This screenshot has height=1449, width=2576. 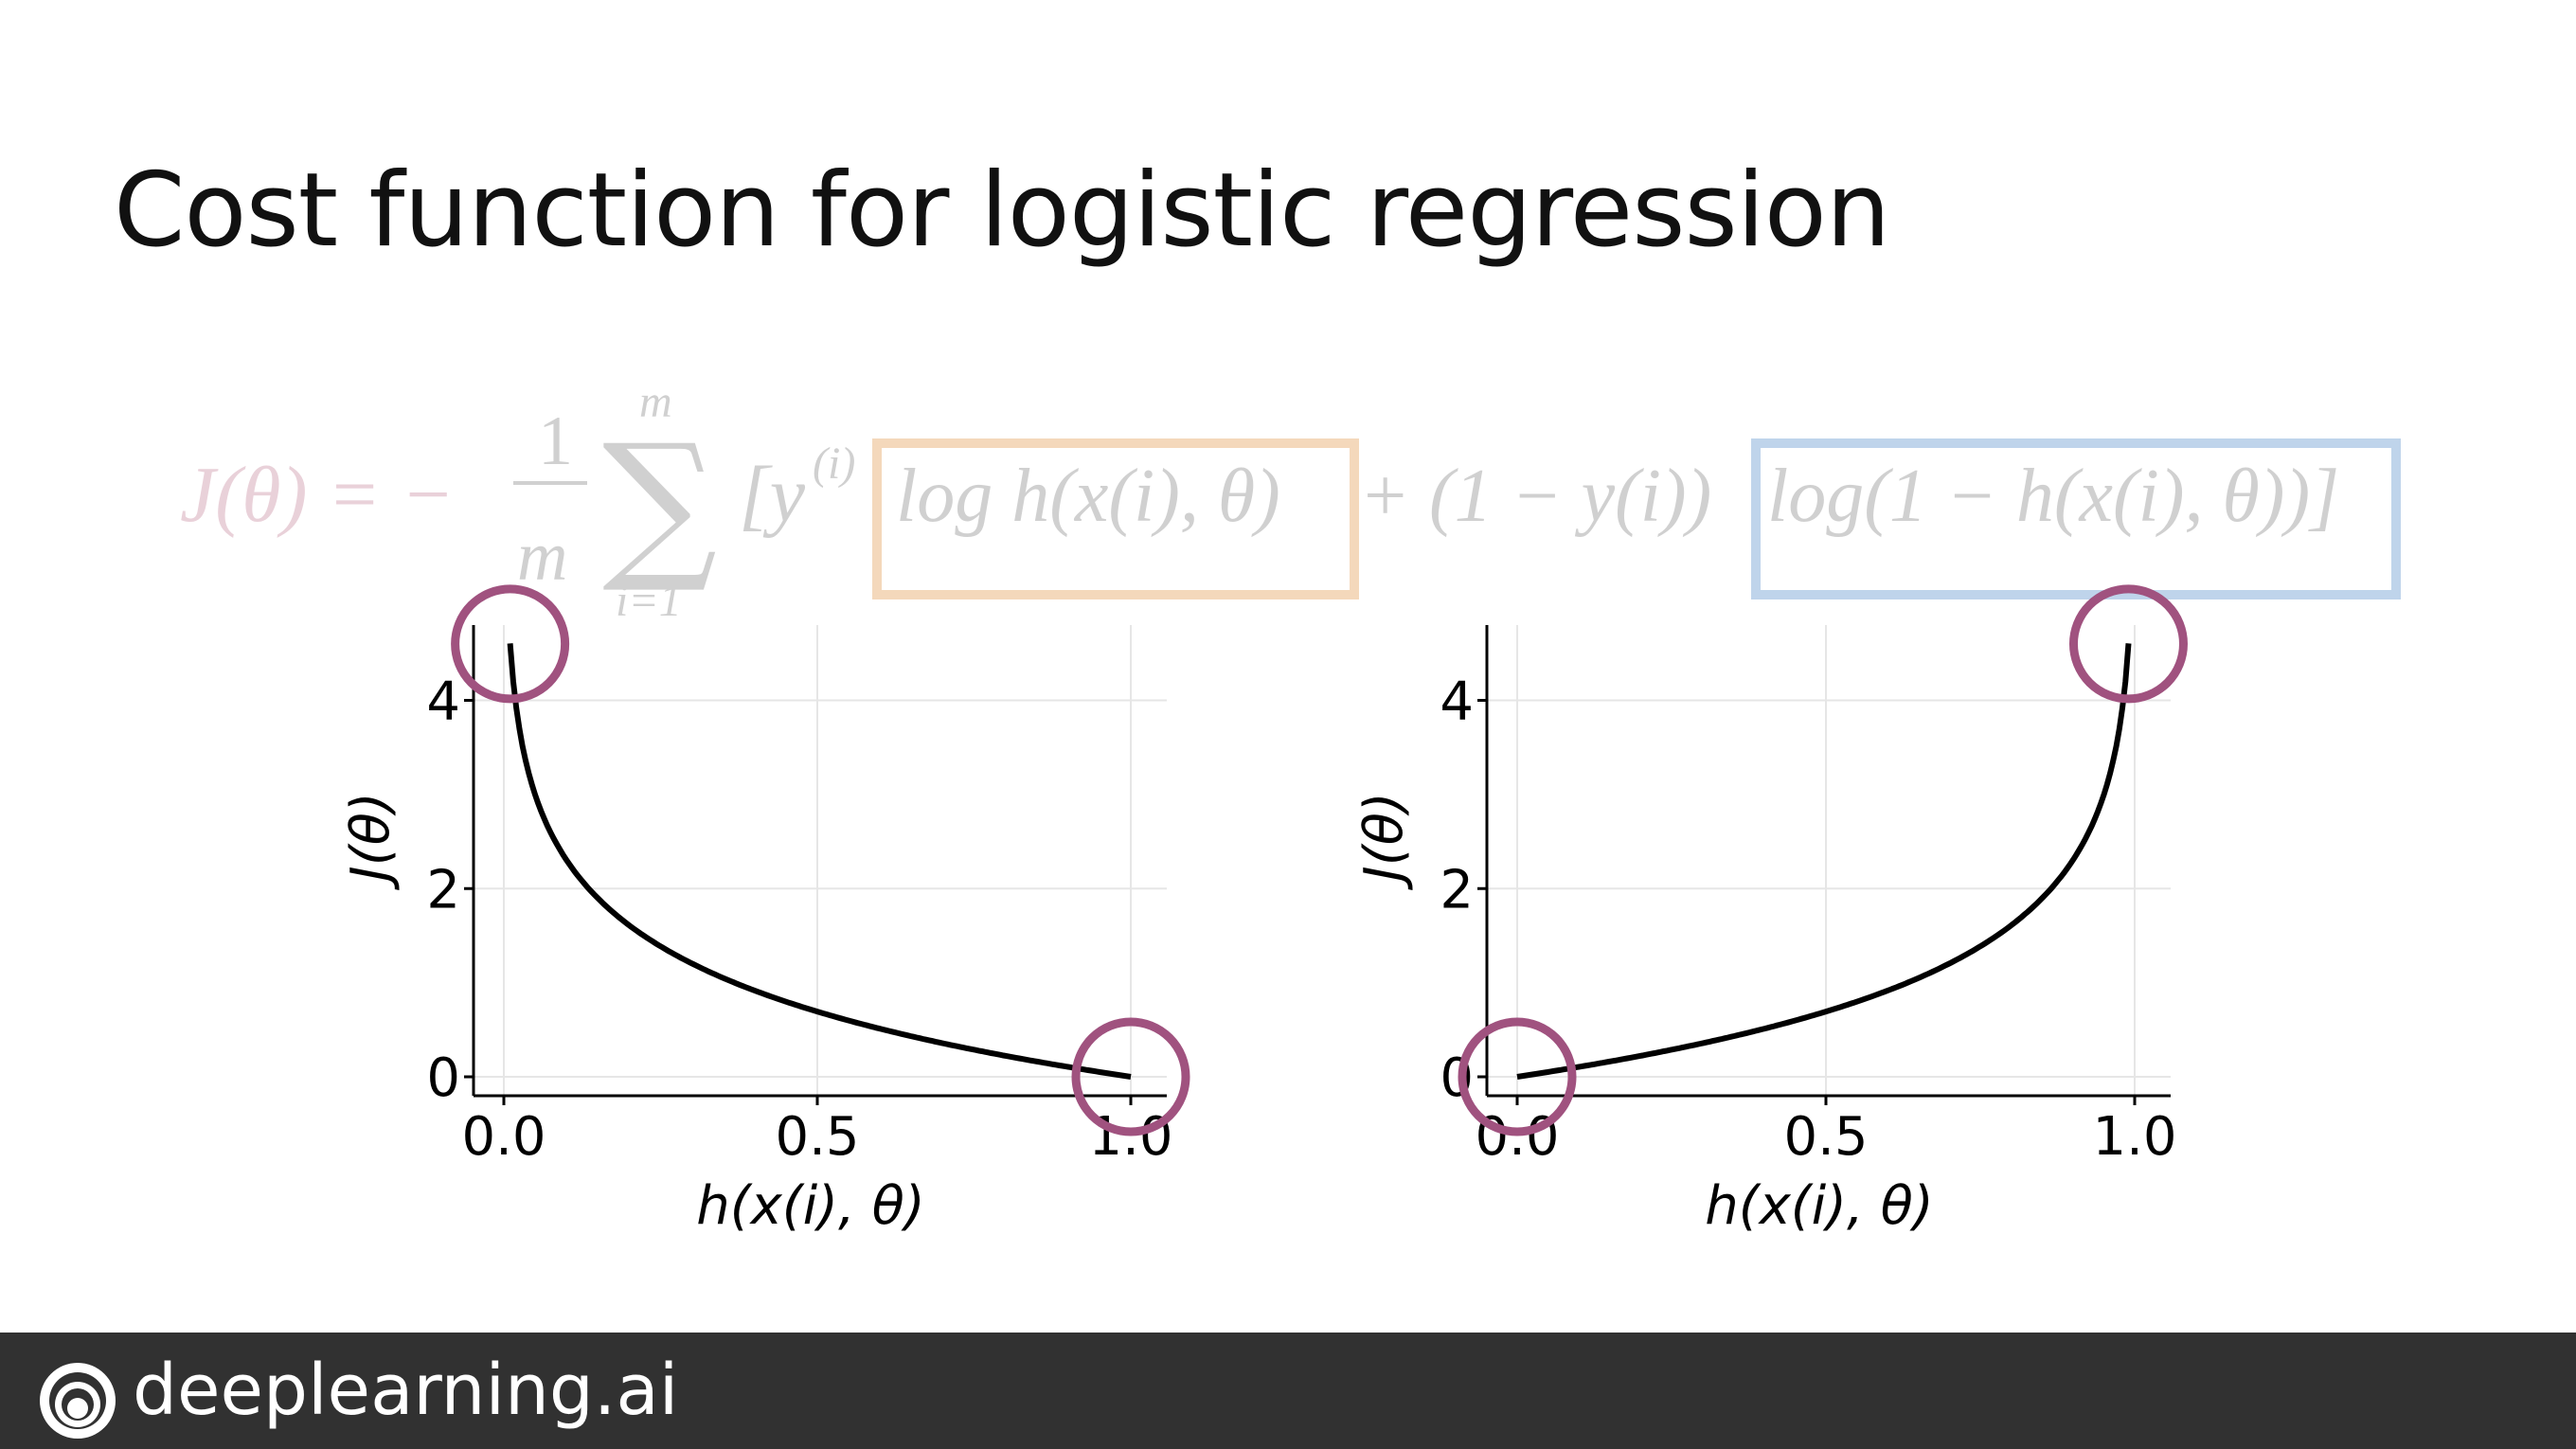 What do you see at coordinates (2053, 496) in the screenshot?
I see `formula-box2-text: log(1 − h(x(i), θ))]` at bounding box center [2053, 496].